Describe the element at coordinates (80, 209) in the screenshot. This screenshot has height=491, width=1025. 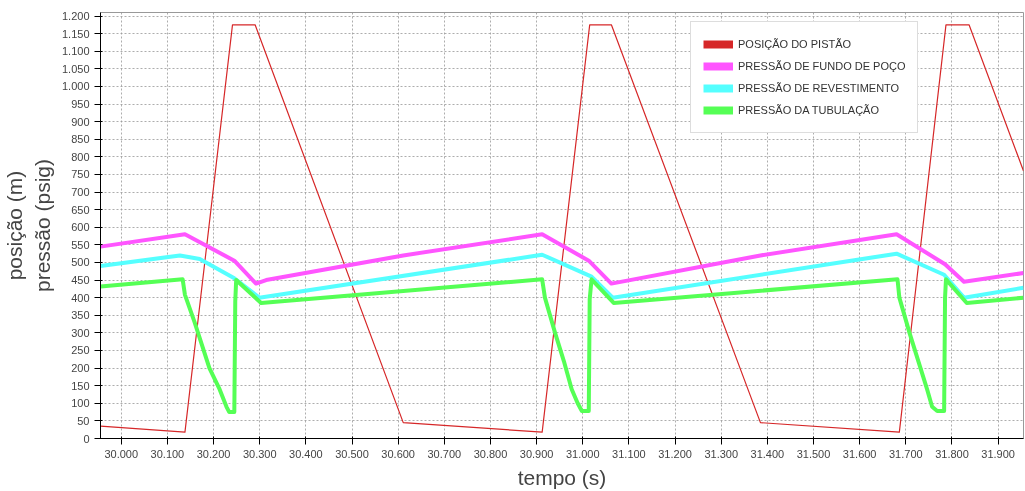
I see `y-tick-label: 650` at that location.